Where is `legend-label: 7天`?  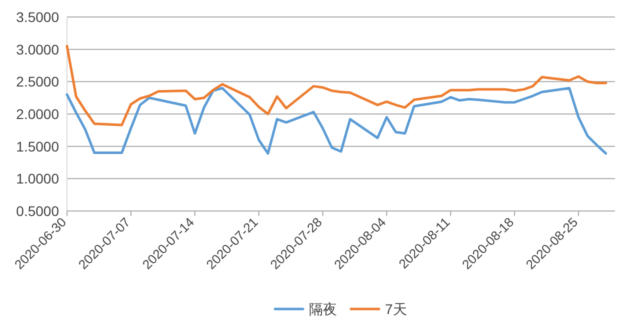
legend-label: 7天 is located at coordinates (396, 309).